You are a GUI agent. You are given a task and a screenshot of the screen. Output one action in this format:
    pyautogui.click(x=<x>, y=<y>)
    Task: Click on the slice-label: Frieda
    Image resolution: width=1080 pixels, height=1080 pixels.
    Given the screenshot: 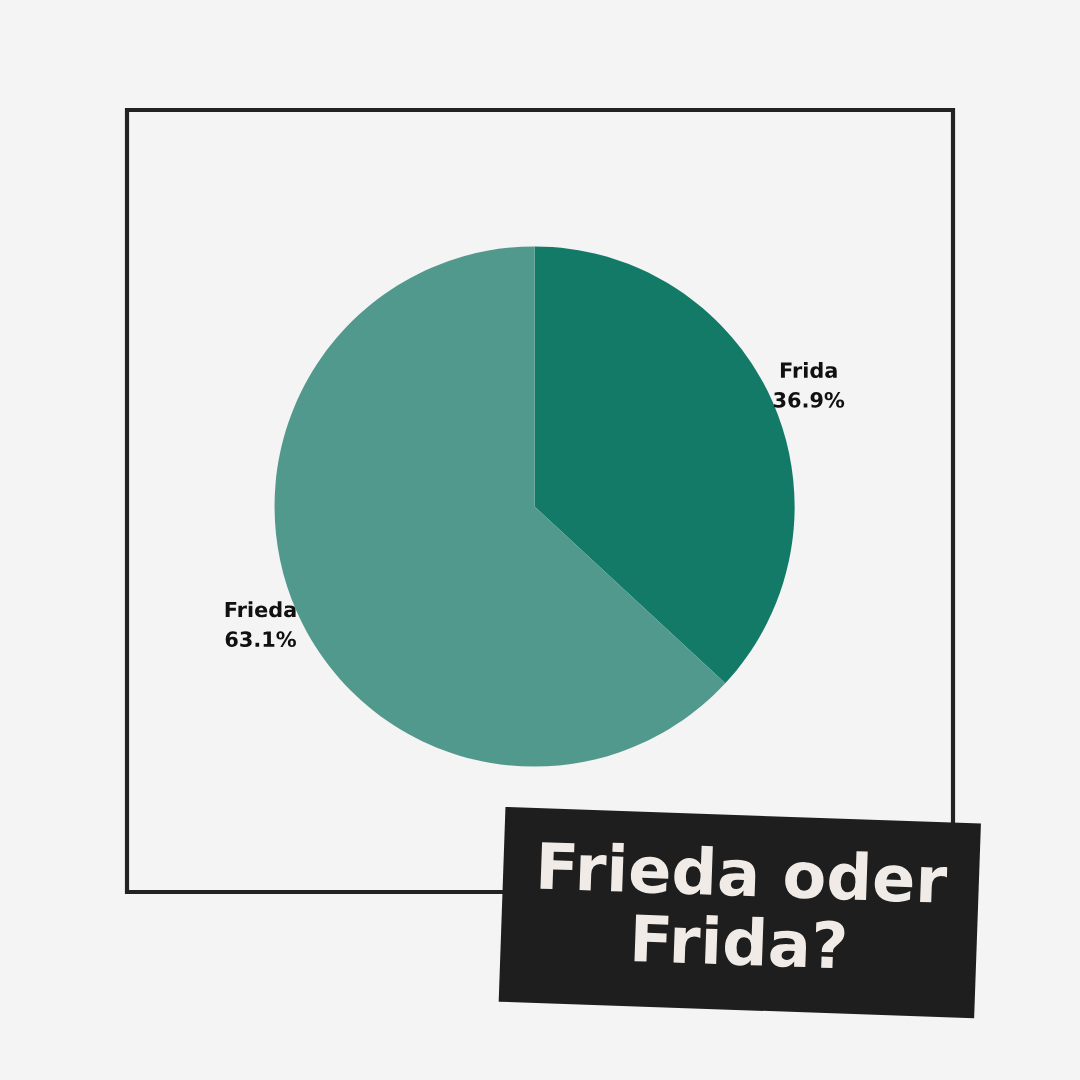 What is the action you would take?
    pyautogui.click(x=260, y=609)
    